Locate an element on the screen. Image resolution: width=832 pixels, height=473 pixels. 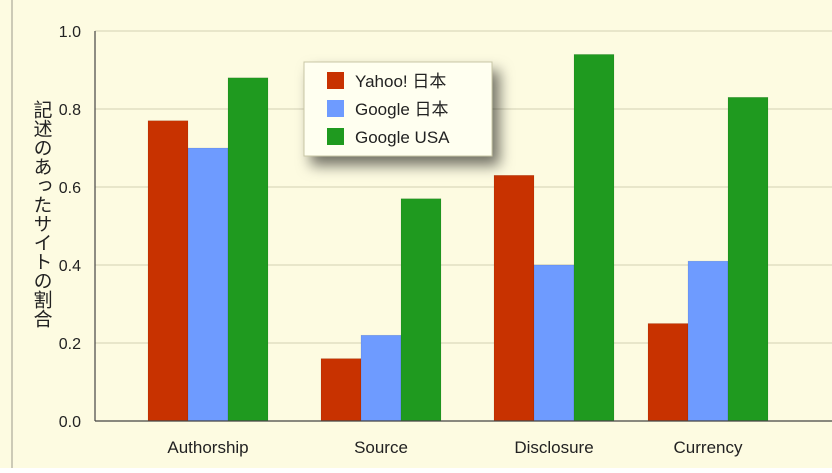
y-tick-label: 0.8 is located at coordinates (70, 110).